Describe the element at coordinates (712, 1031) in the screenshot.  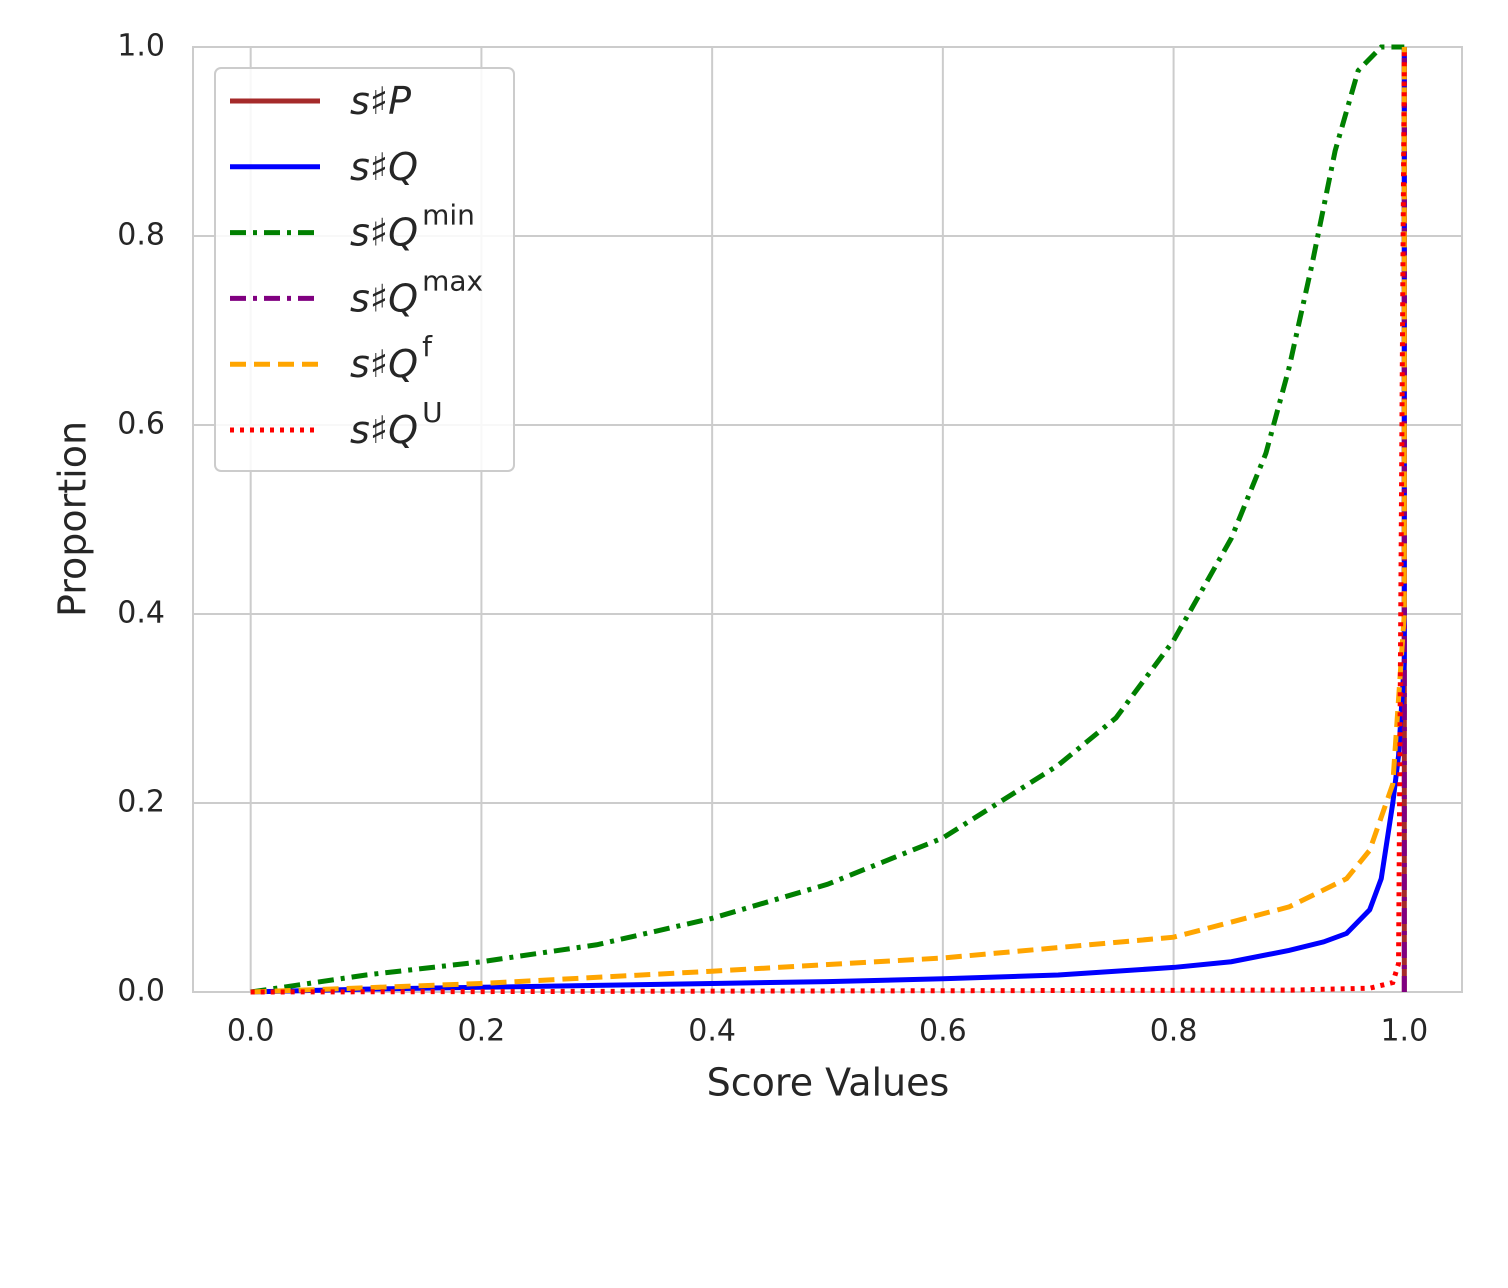
I see `x-tick-label: 0.4` at that location.